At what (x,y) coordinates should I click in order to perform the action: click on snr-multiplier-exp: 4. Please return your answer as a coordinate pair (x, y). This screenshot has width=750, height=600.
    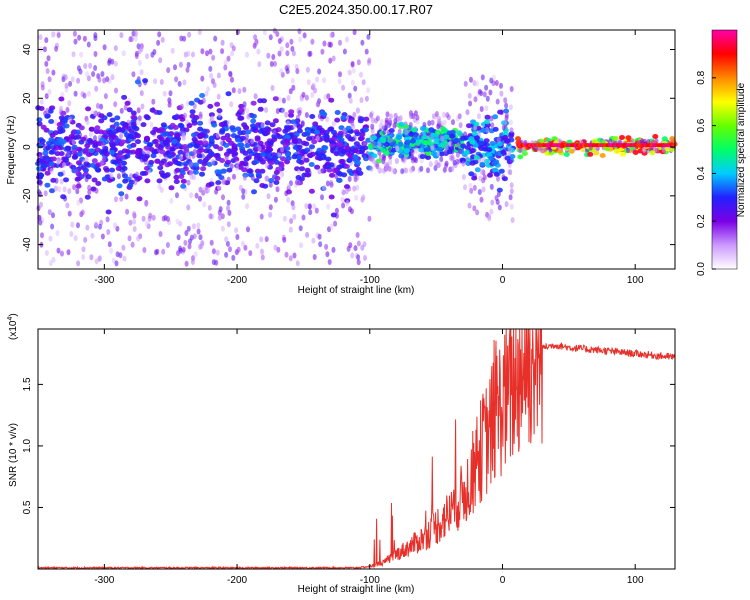
    Looking at the image, I should click on (10, 319).